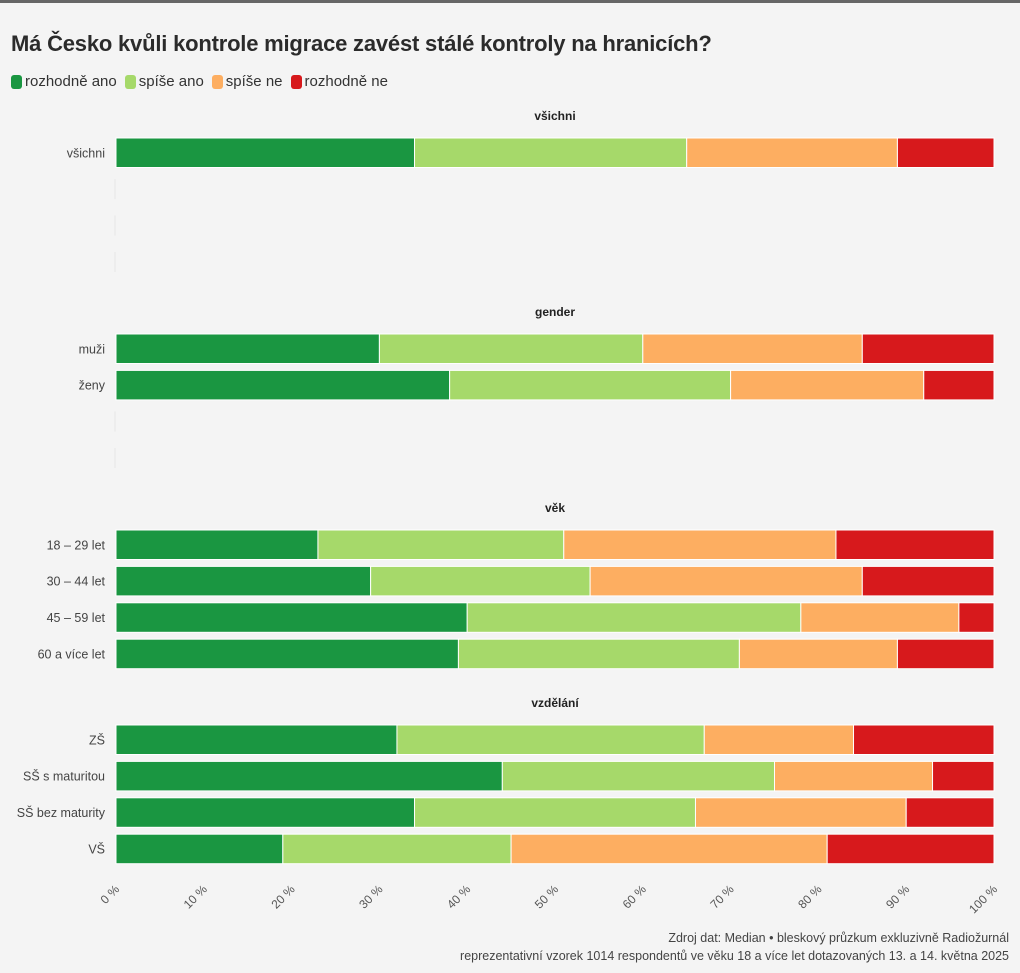 The image size is (1020, 973). Describe the element at coordinates (86, 153) in the screenshot. I see `row-label: všichni` at that location.